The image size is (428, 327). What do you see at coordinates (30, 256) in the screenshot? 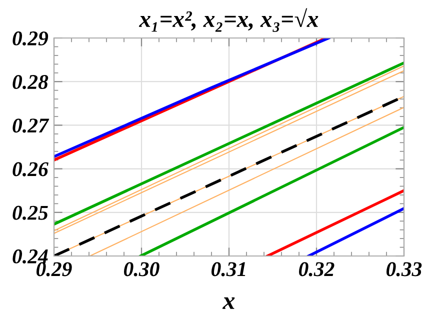
I see `y-tick-label: 0.24` at bounding box center [30, 256].